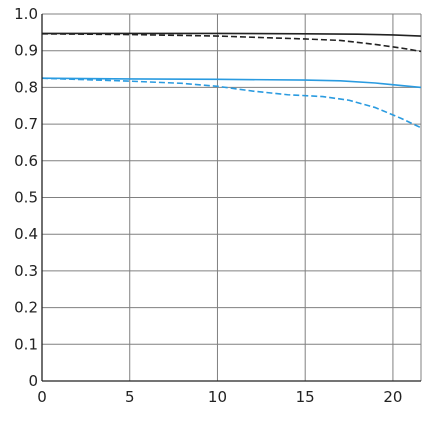  What do you see at coordinates (26, 161) in the screenshot?
I see `y-tick-label: 0.6` at bounding box center [26, 161].